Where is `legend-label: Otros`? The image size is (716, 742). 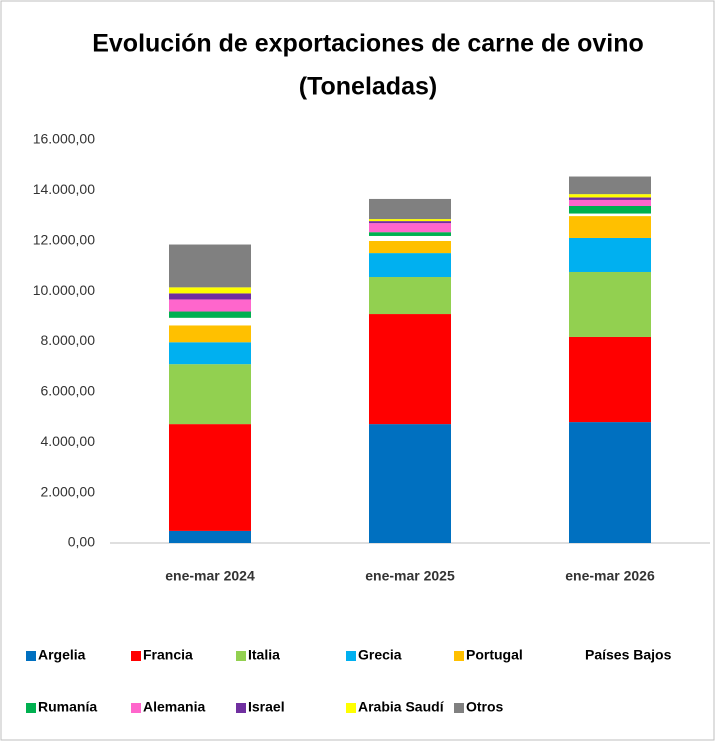 legend-label: Otros is located at coordinates (485, 707).